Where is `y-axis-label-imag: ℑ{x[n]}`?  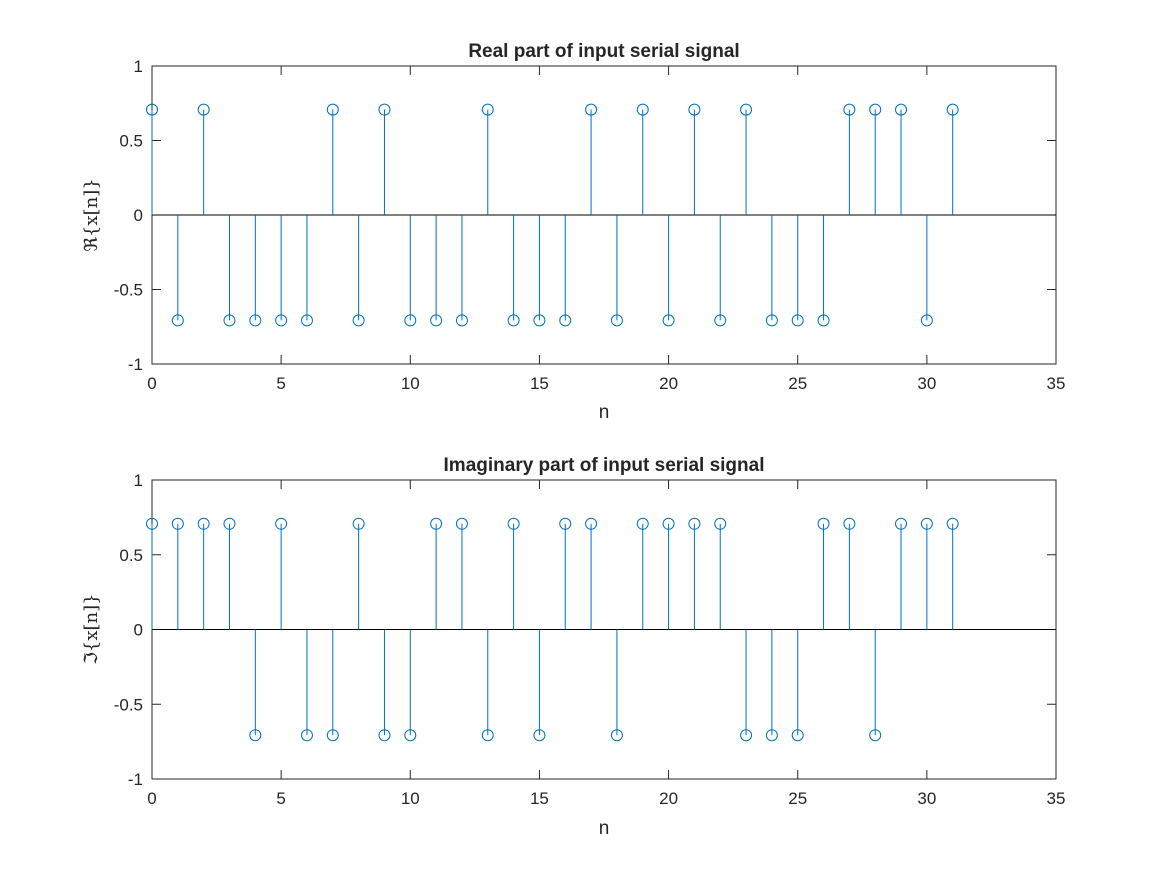
y-axis-label-imag: ℑ{x[n]} is located at coordinates (91, 628).